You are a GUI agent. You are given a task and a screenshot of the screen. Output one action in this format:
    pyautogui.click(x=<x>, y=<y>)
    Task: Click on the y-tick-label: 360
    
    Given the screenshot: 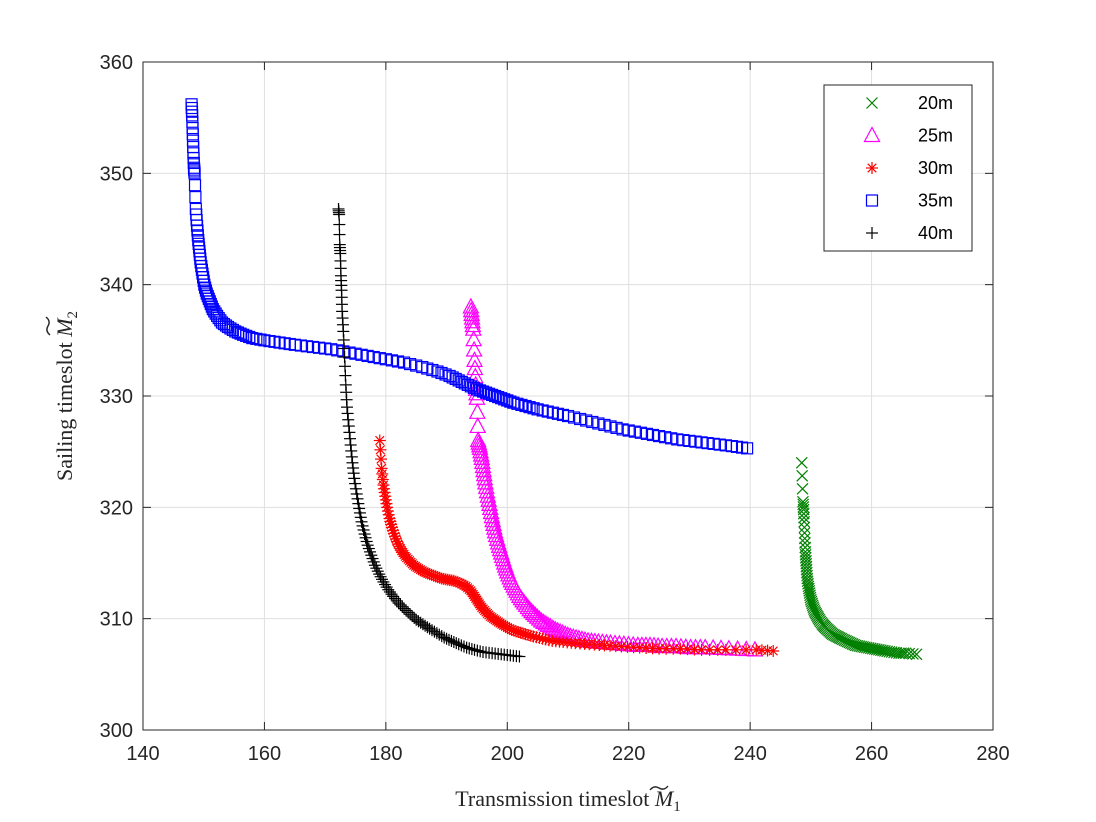 What is the action you would take?
    pyautogui.click(x=116, y=63)
    